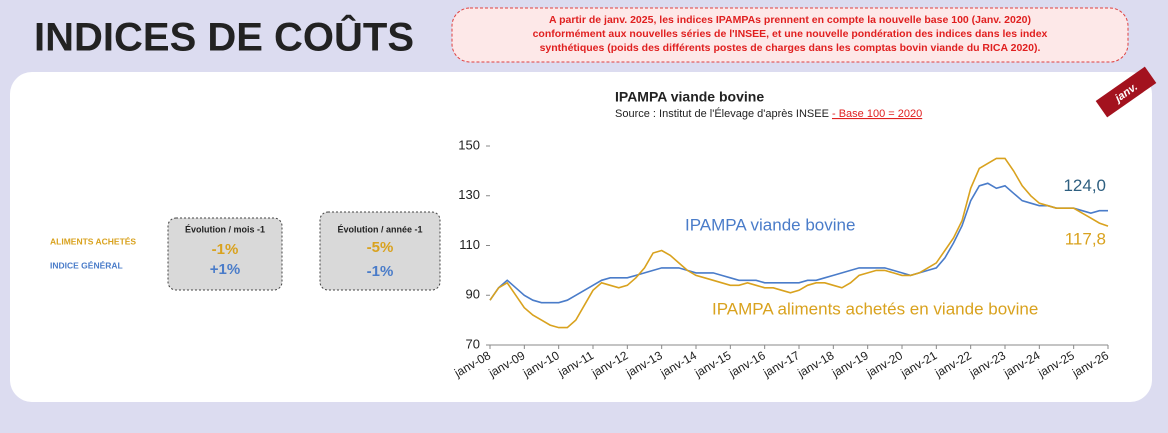 The image size is (1168, 433). Describe the element at coordinates (473, 294) in the screenshot. I see `y-tick-label: 90` at that location.